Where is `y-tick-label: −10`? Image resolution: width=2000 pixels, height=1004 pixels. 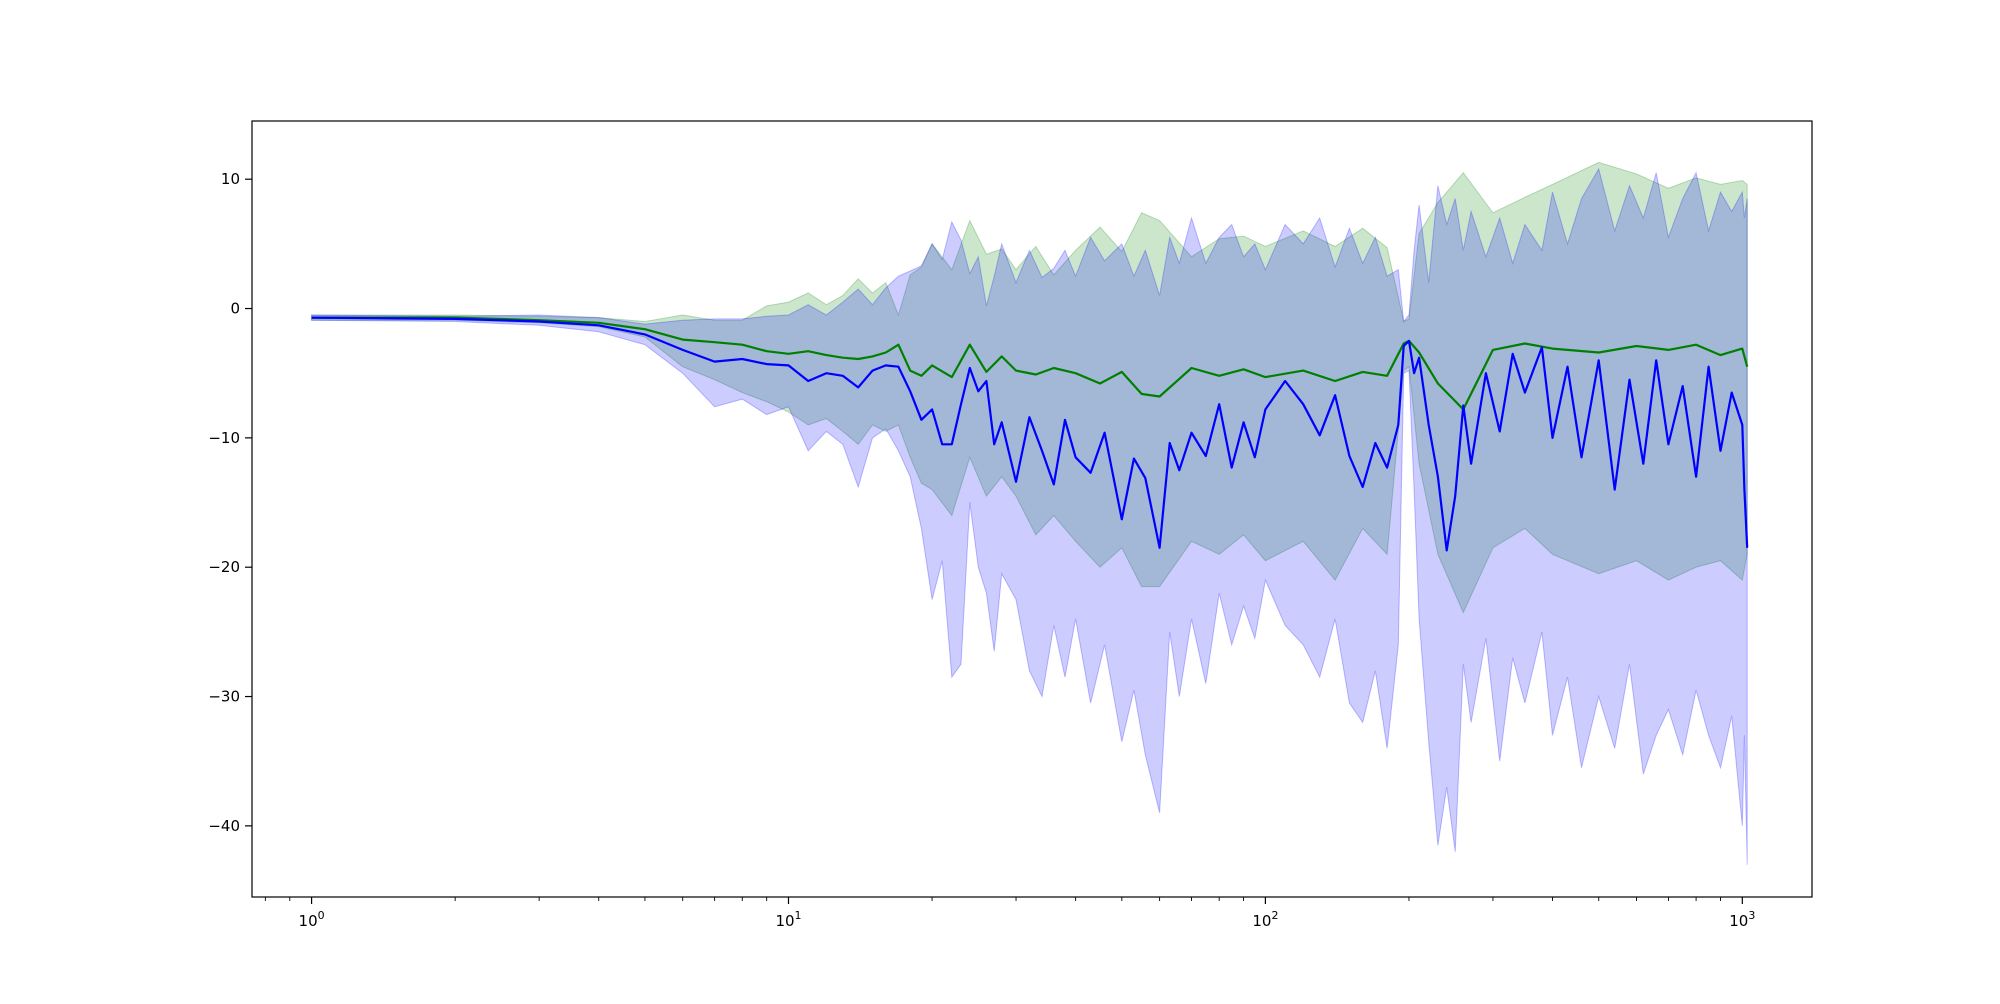
y-tick-label: −10 is located at coordinates (224, 438).